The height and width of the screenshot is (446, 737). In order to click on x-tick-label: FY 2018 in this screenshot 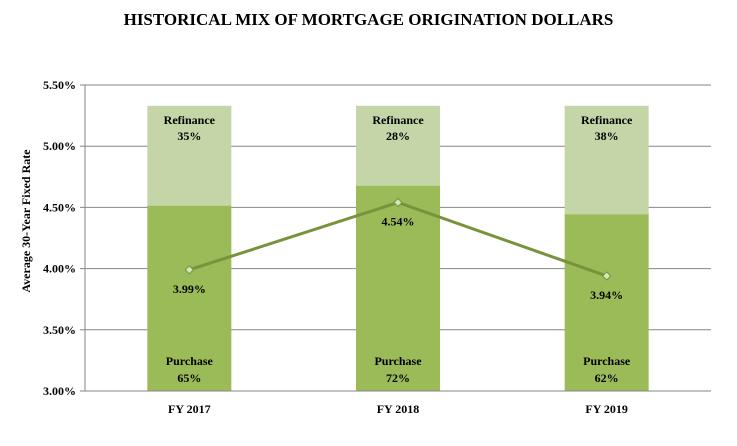, I will do `click(398, 409)`.